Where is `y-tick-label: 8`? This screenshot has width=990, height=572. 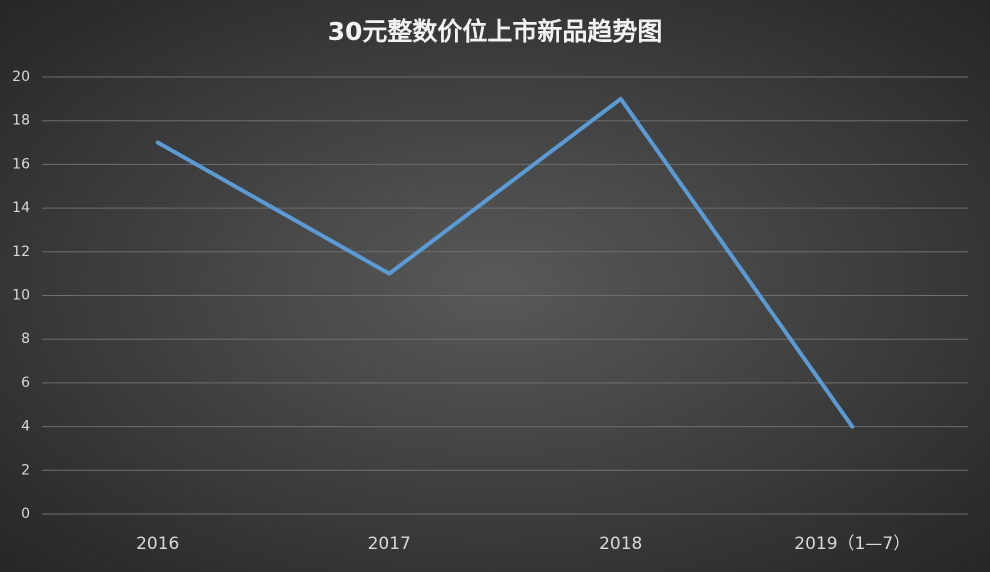
y-tick-label: 8 is located at coordinates (25, 339).